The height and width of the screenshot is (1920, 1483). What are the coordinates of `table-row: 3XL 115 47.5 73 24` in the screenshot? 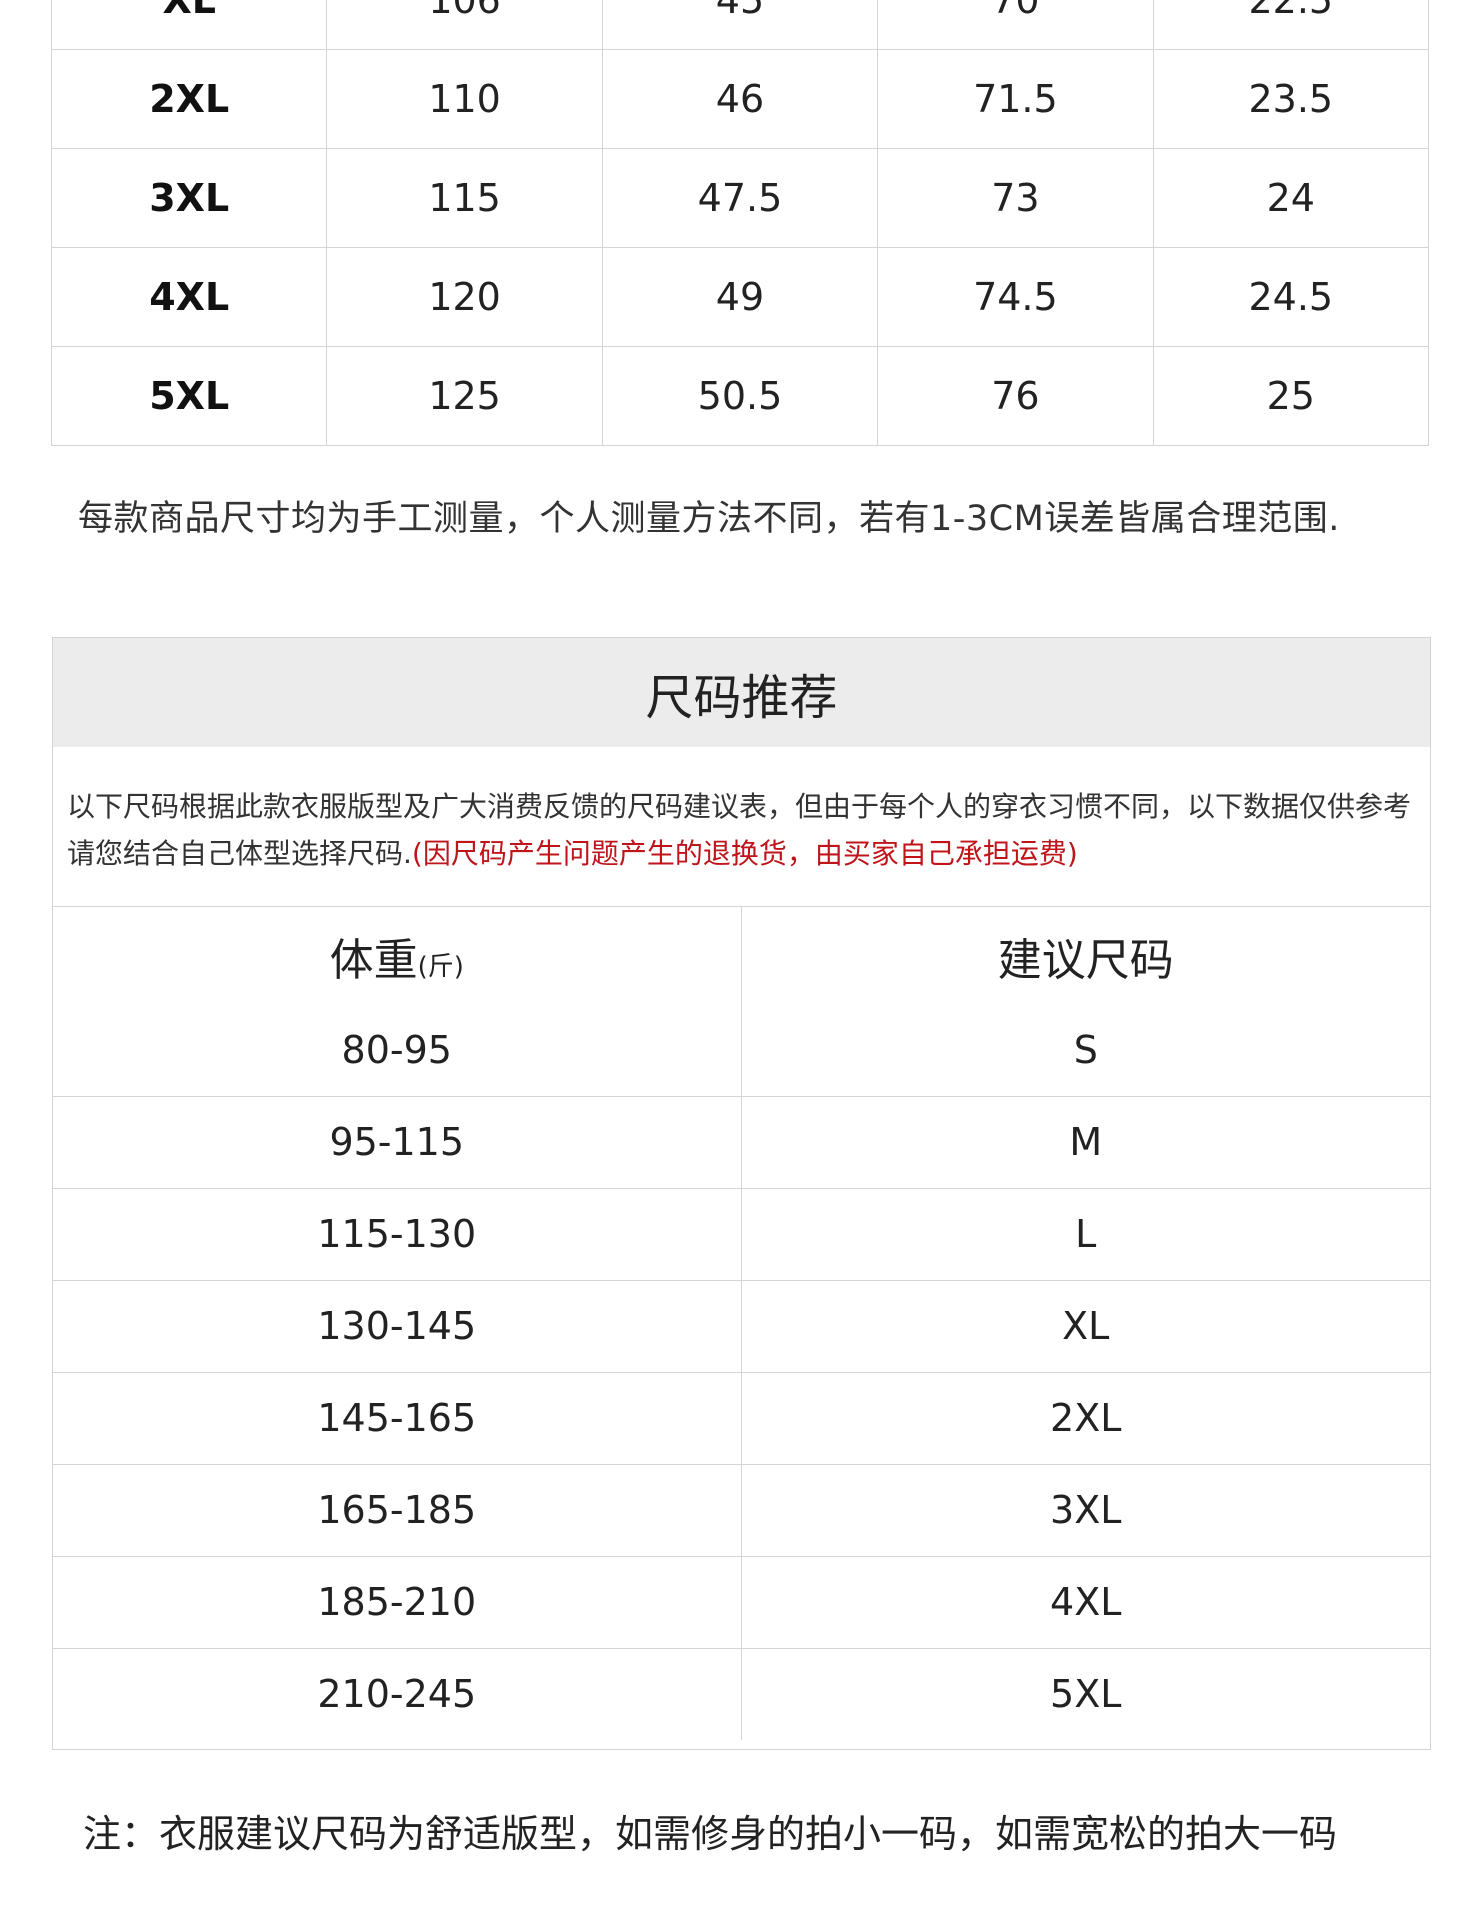 It's located at (740, 198).